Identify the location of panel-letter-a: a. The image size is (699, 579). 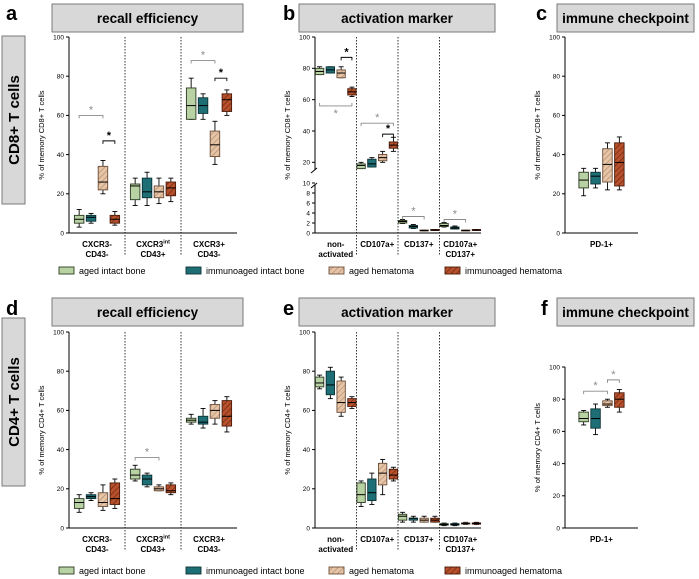
(12, 14).